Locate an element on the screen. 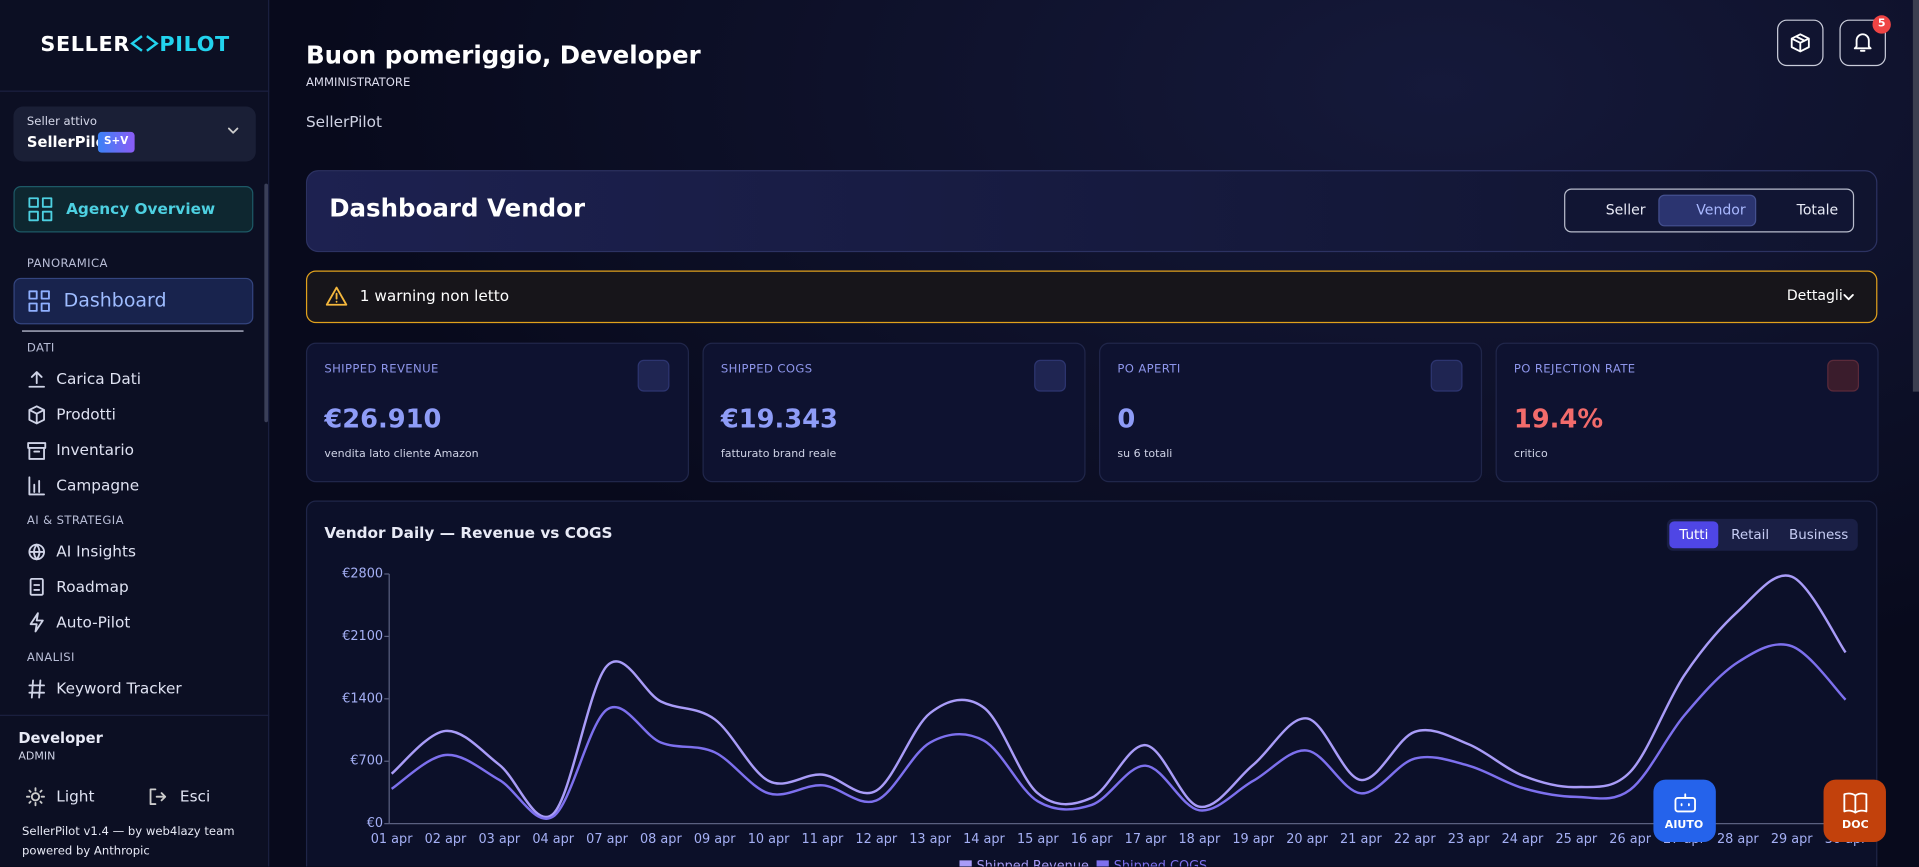 Image resolution: width=1919 pixels, height=867 pixels. logout-icon is located at coordinates (158, 796).